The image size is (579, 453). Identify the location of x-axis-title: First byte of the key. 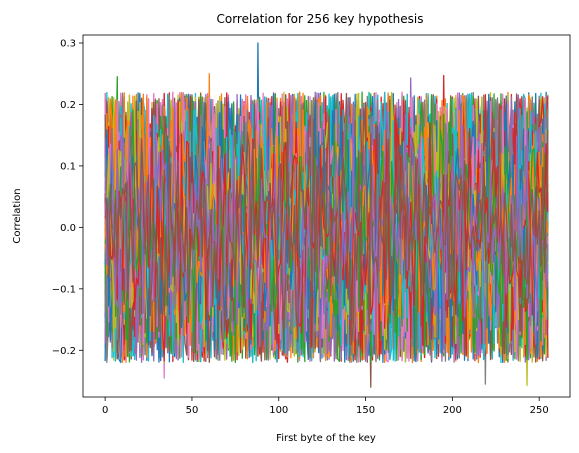
(326, 438).